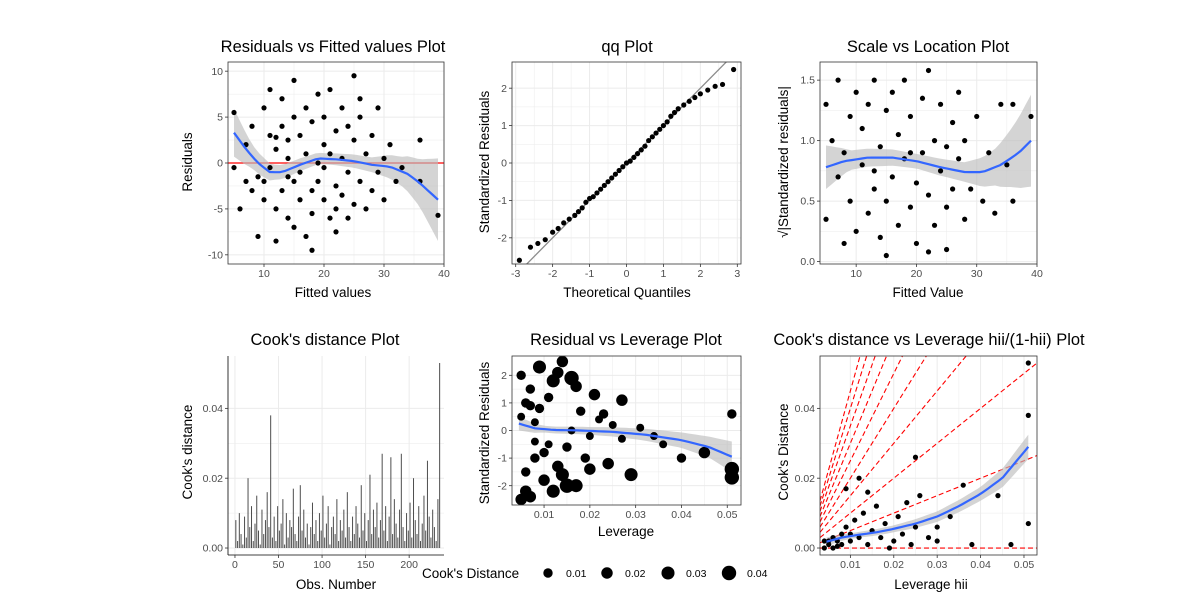  What do you see at coordinates (627, 430) in the screenshot?
I see `marks-resid-leverage` at bounding box center [627, 430].